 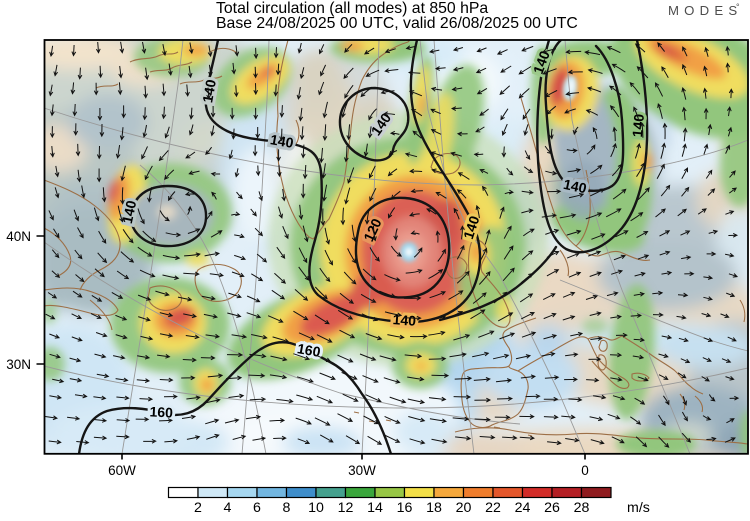 What do you see at coordinates (316, 508) in the screenshot?
I see `svg-text: 10` at bounding box center [316, 508].